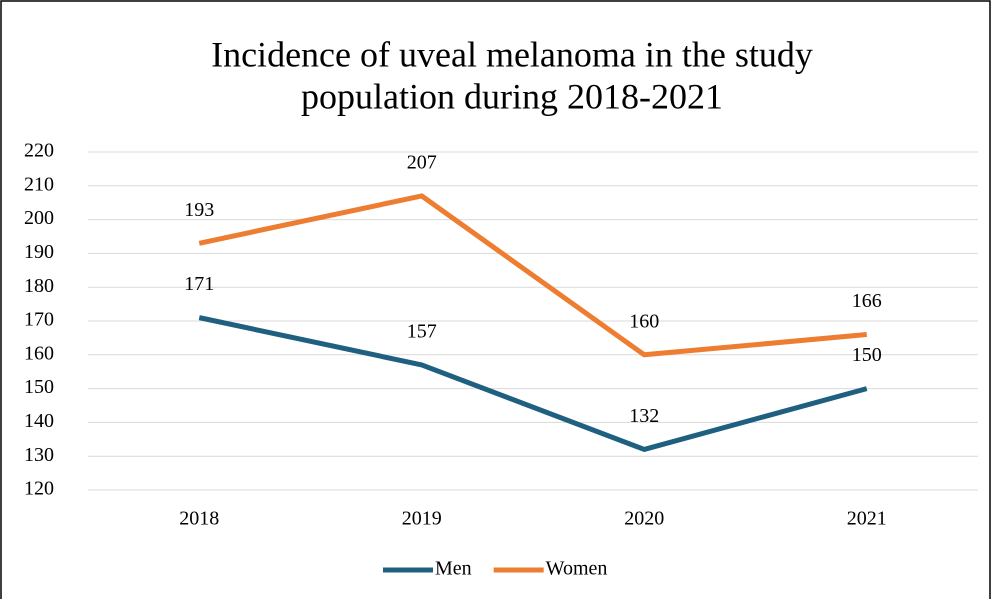 The height and width of the screenshot is (599, 992). What do you see at coordinates (577, 569) in the screenshot?
I see `legend-label: Women` at bounding box center [577, 569].